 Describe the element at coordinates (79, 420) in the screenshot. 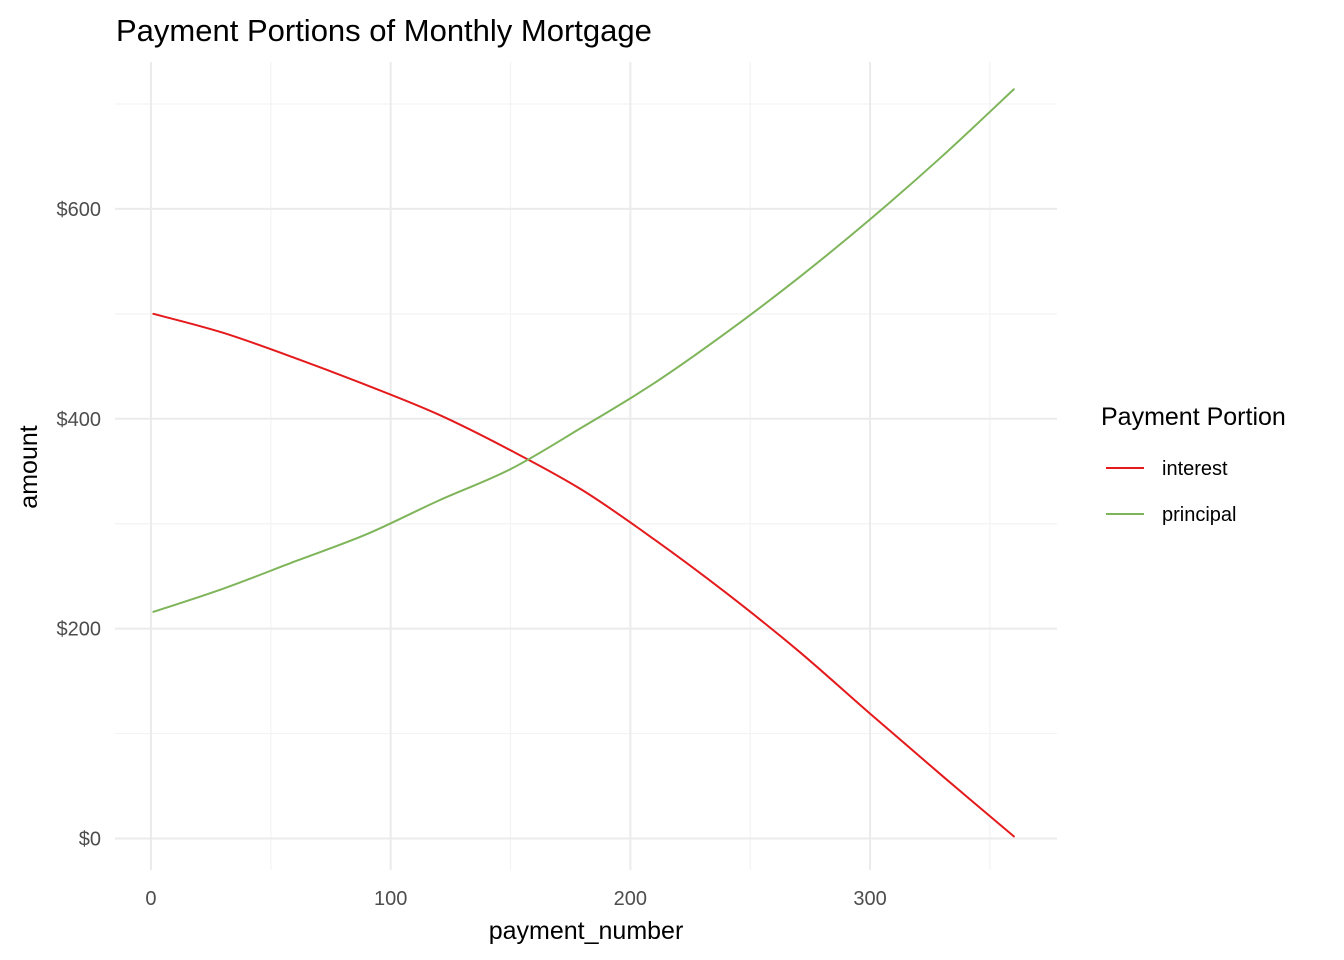

I see `y-tick-label-2: $400` at that location.